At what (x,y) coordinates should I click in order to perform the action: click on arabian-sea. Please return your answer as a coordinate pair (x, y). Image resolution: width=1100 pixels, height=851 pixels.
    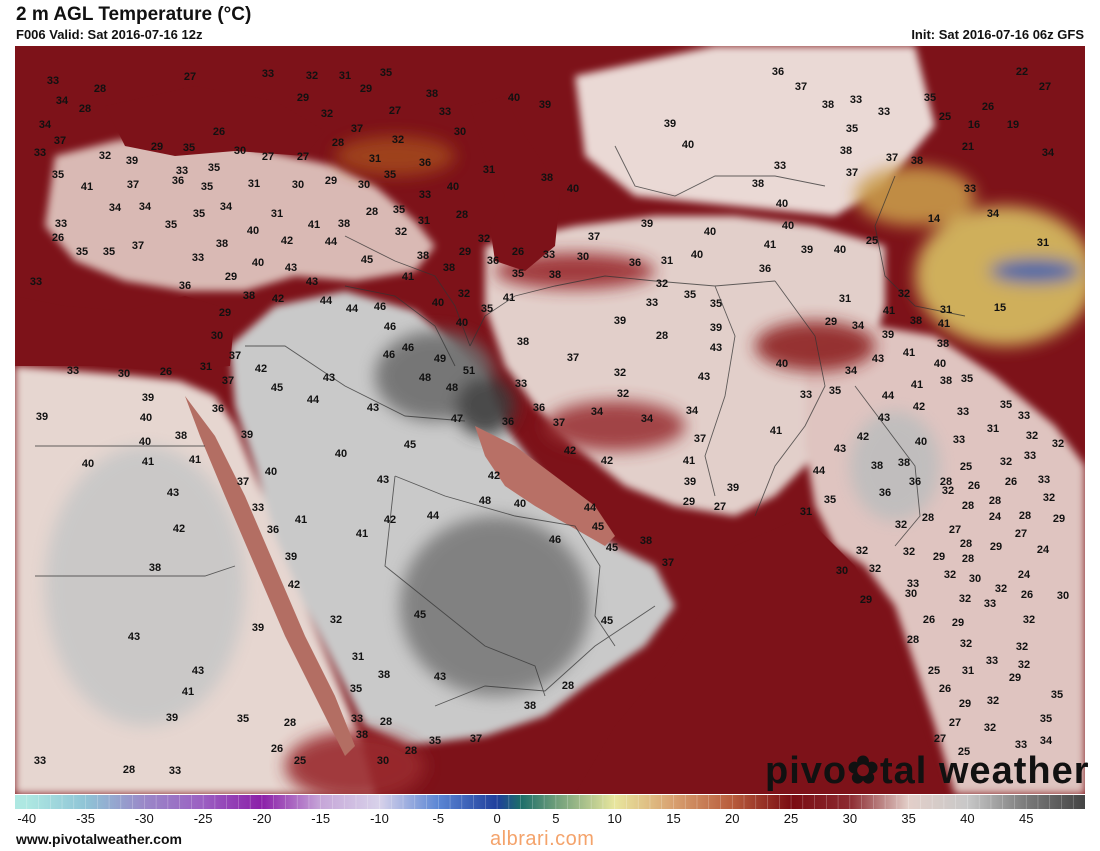
    Looking at the image, I should click on (760, 655).